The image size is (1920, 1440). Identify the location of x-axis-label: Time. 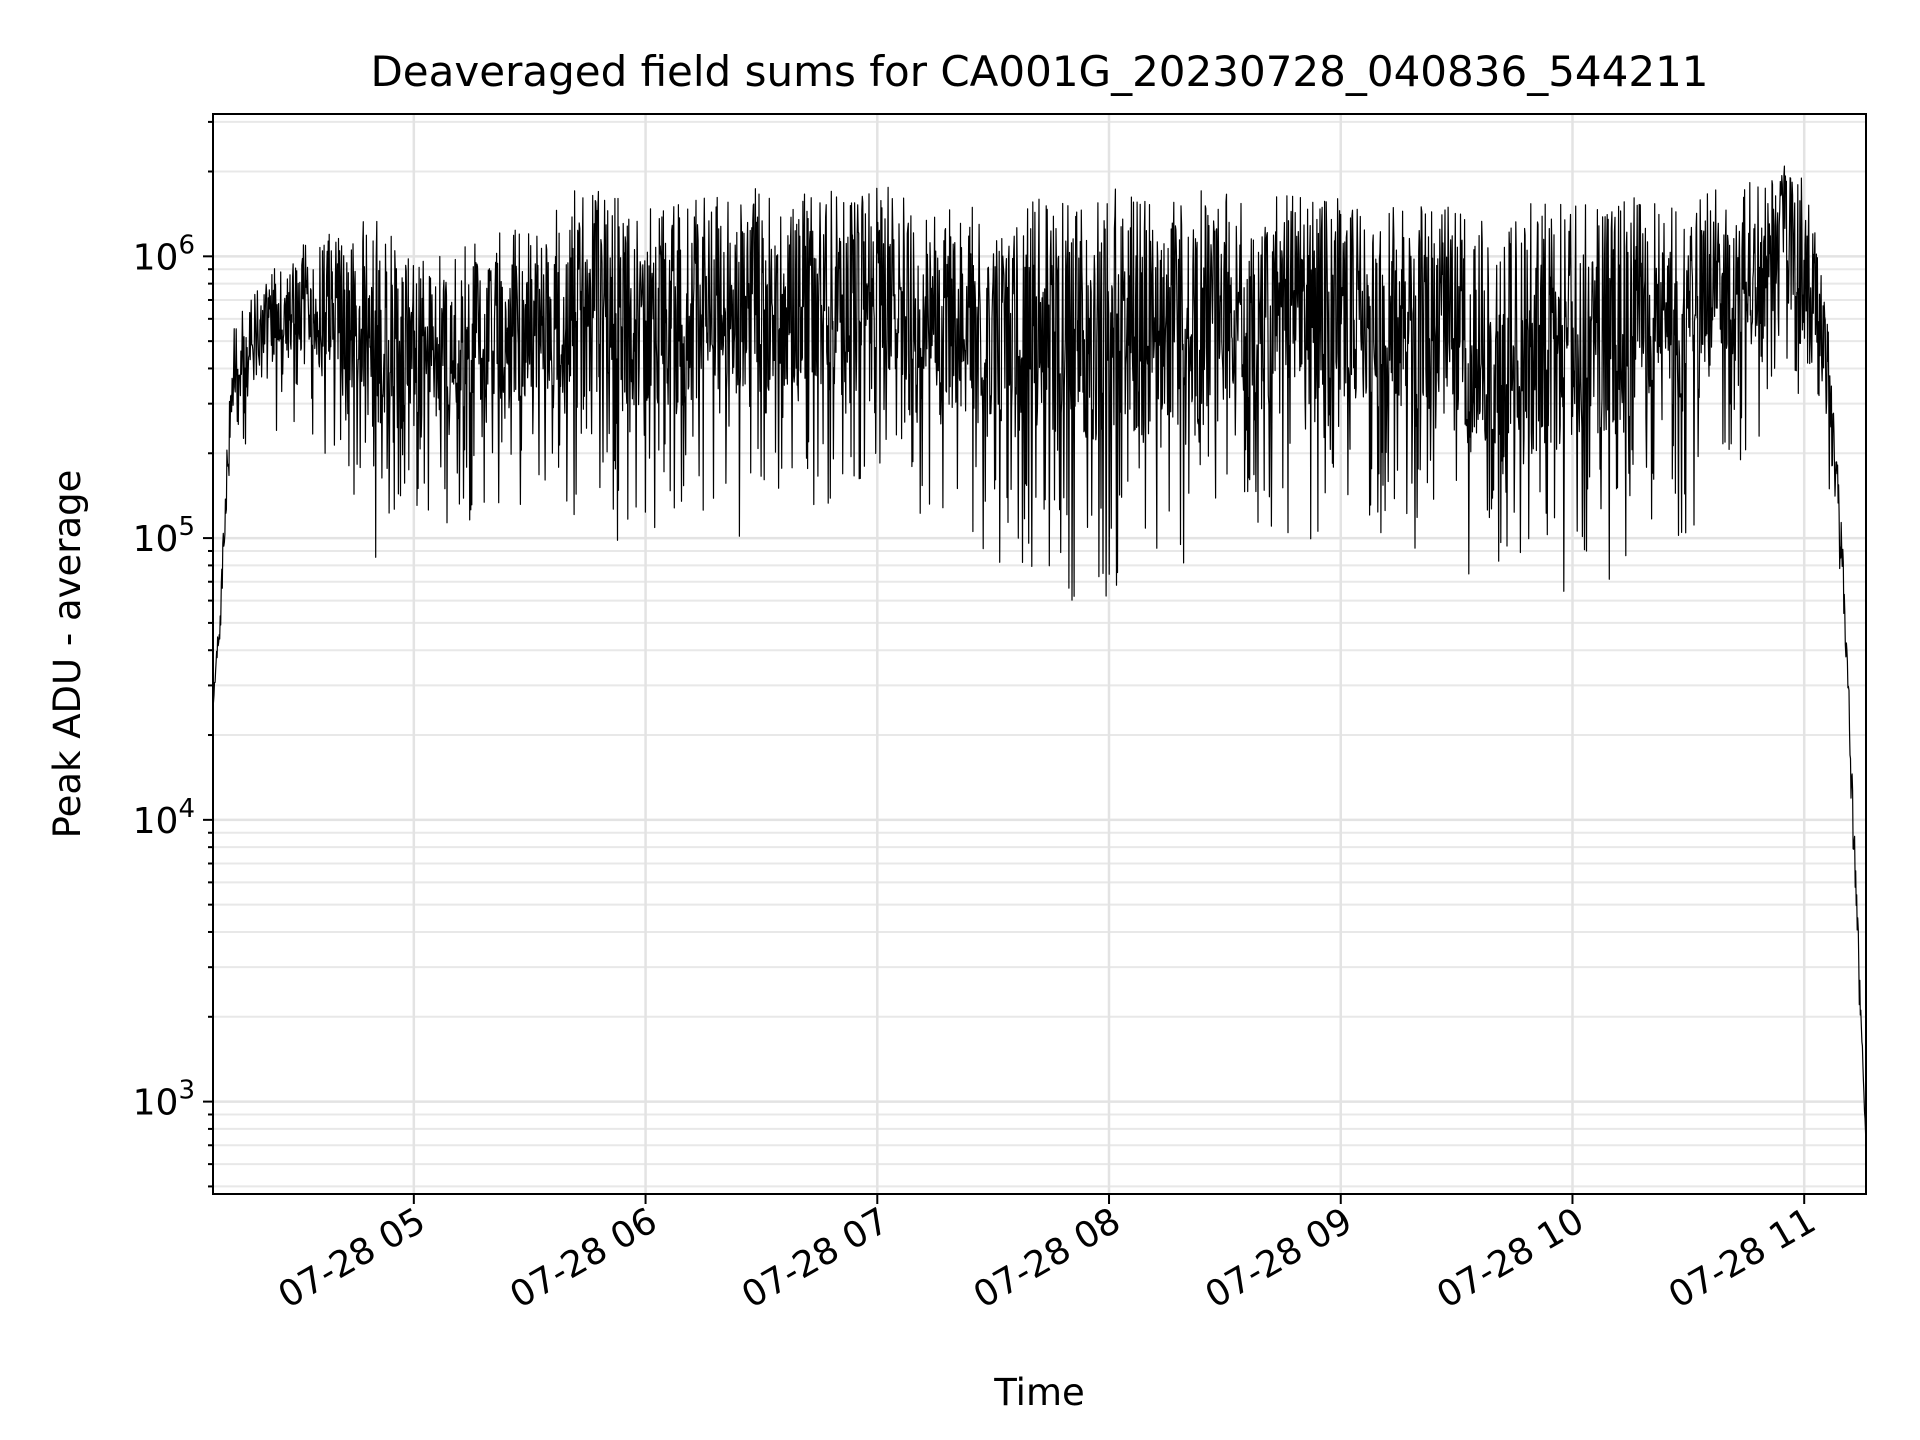
(1039, 1392).